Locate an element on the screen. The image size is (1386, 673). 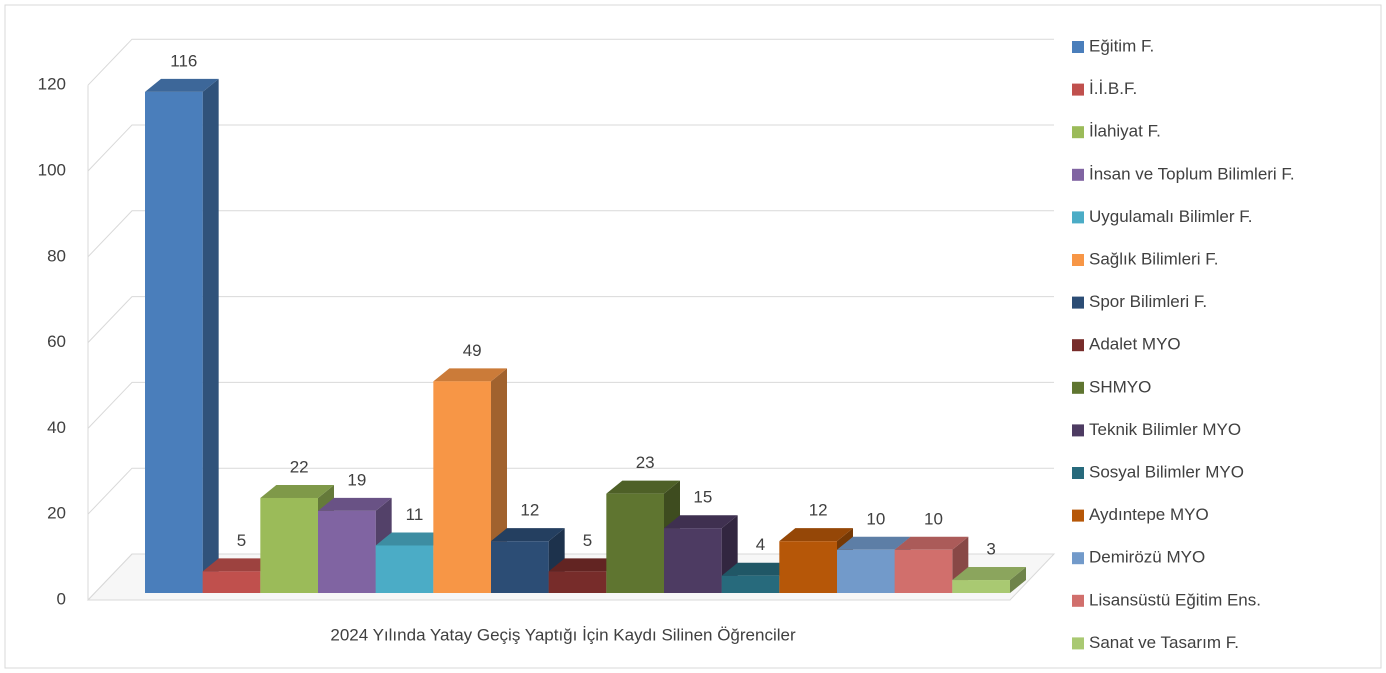
legend-label: Spor Bilimleri F. is located at coordinates (1148, 301).